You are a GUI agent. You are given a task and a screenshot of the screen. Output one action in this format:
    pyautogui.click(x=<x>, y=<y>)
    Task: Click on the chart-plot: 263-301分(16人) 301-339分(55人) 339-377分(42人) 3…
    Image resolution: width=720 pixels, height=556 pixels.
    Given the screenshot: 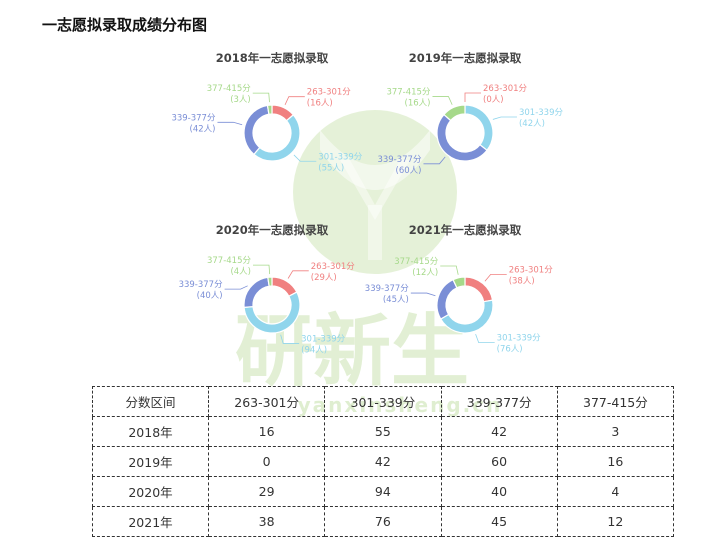 What is the action you would take?
    pyautogui.click(x=267, y=128)
    